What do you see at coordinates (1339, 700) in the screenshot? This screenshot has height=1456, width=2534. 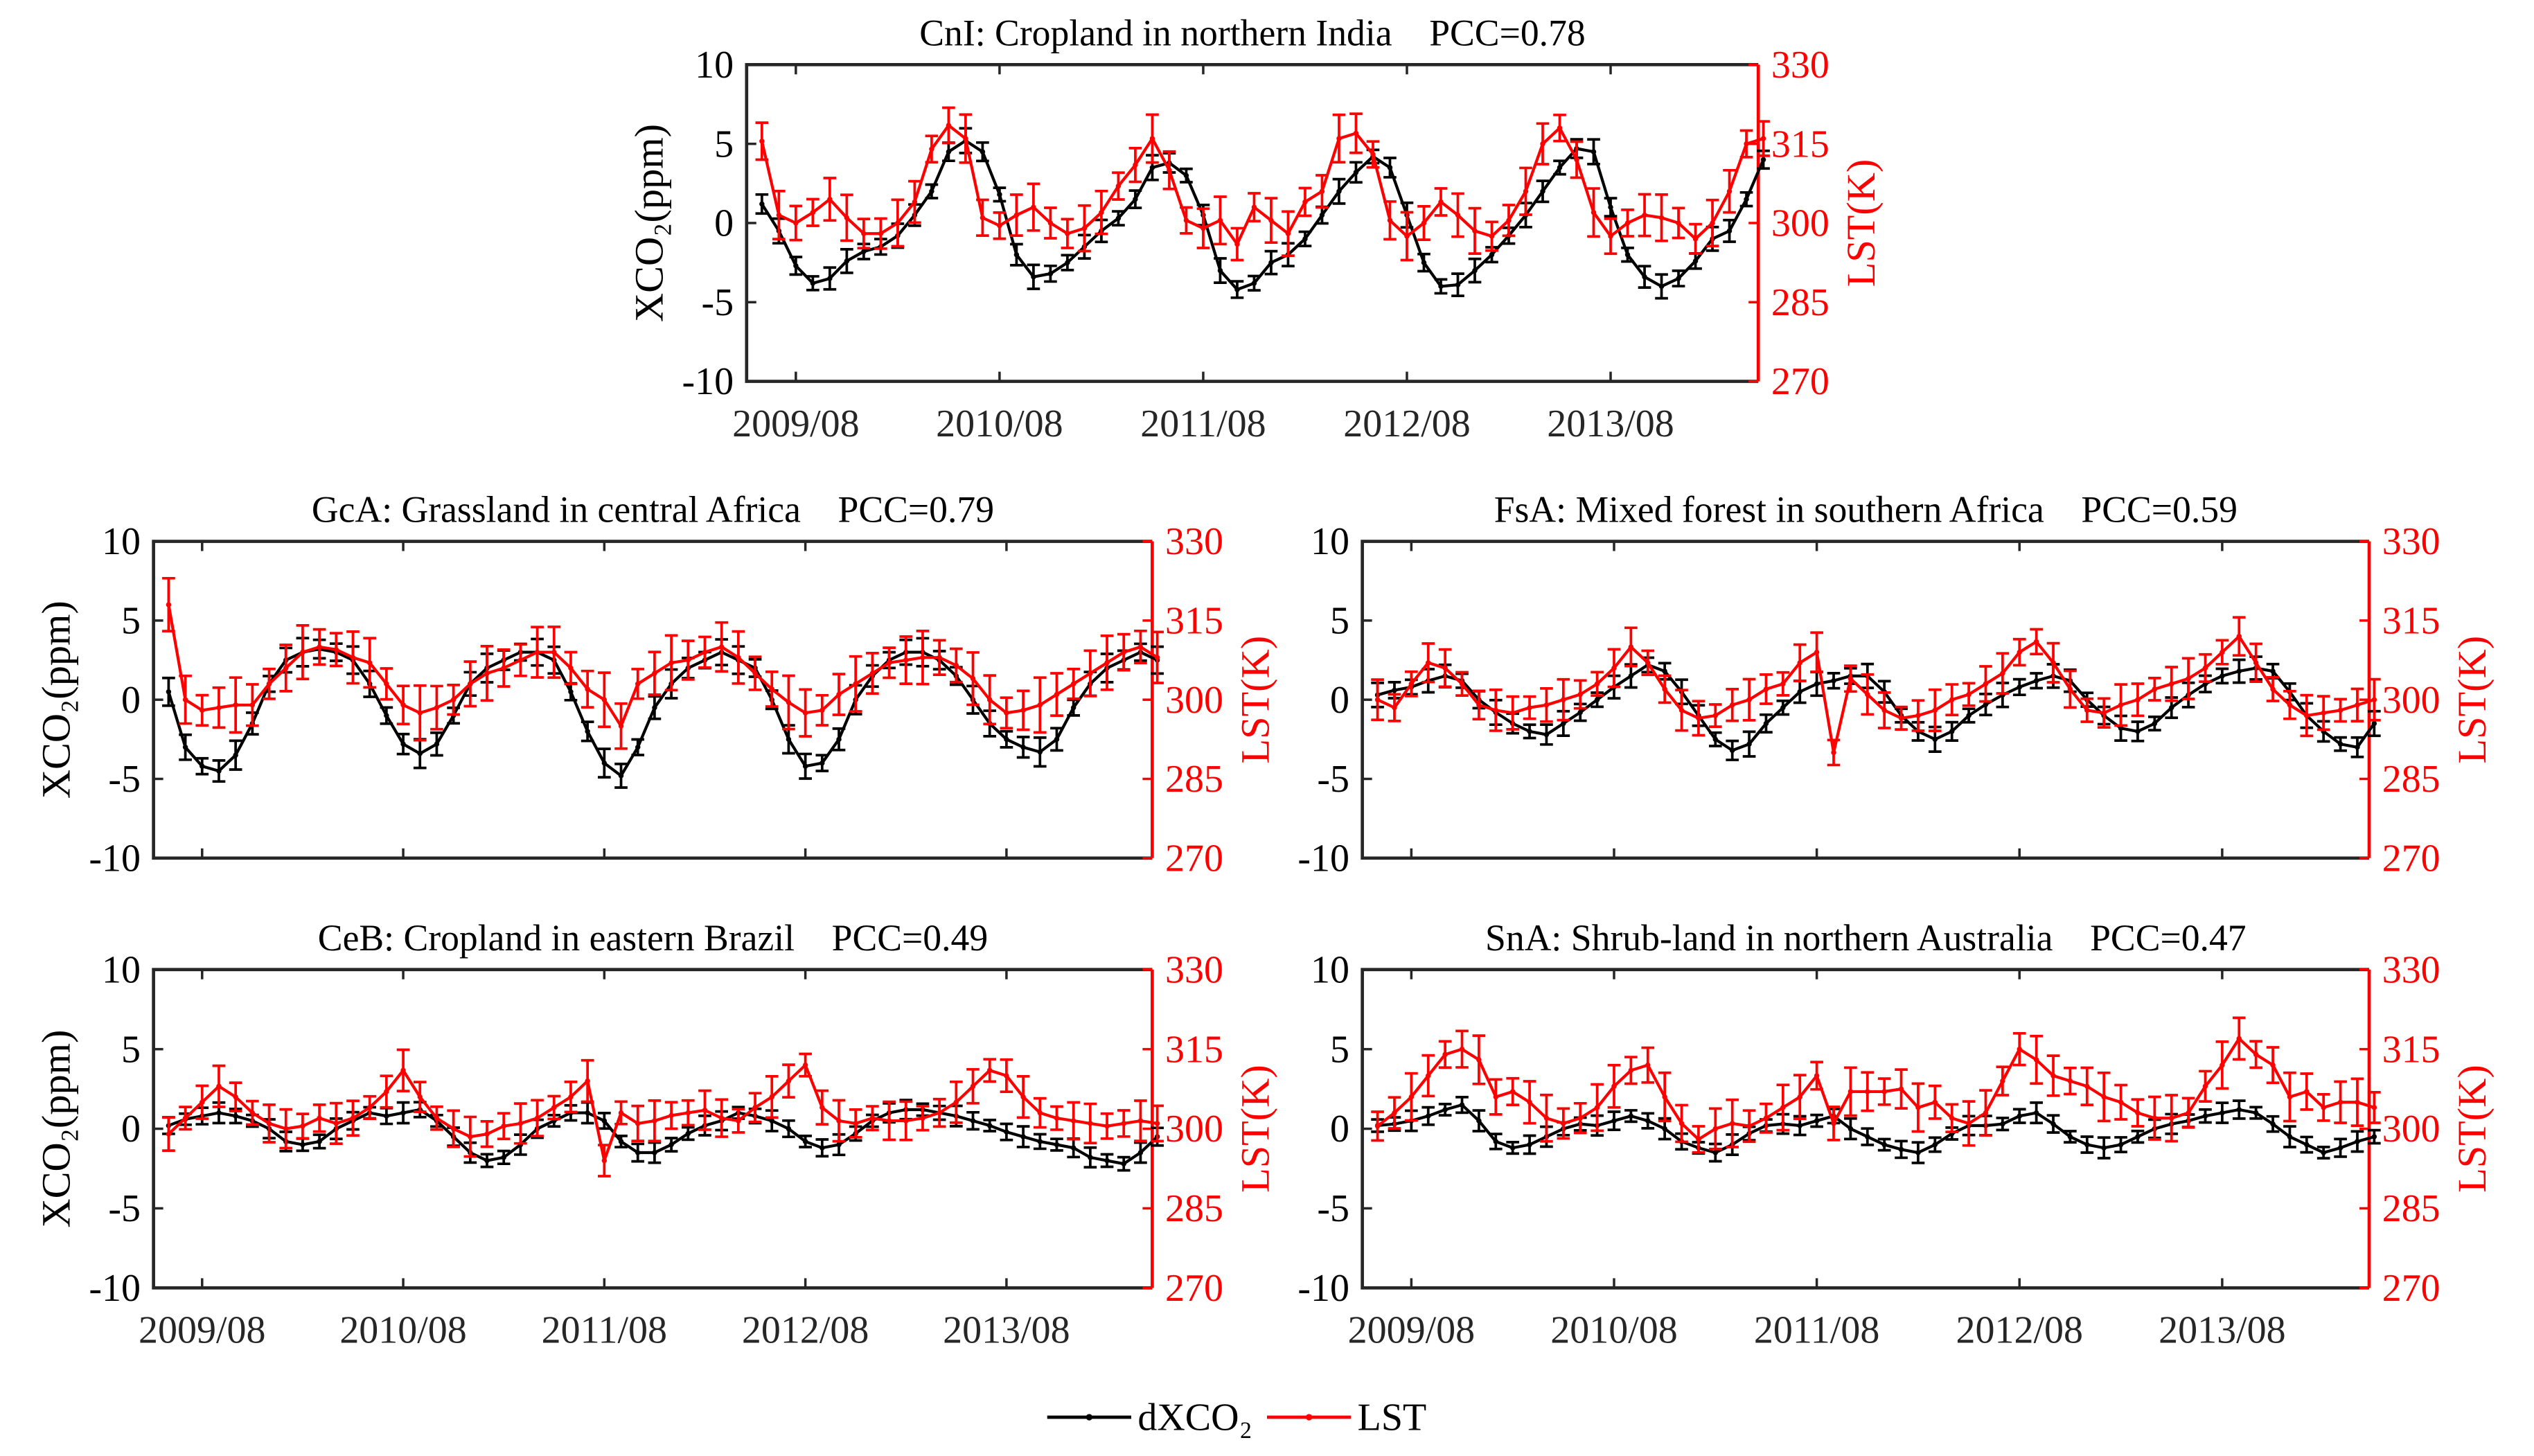 I see `y-tick-label: 0` at bounding box center [1339, 700].